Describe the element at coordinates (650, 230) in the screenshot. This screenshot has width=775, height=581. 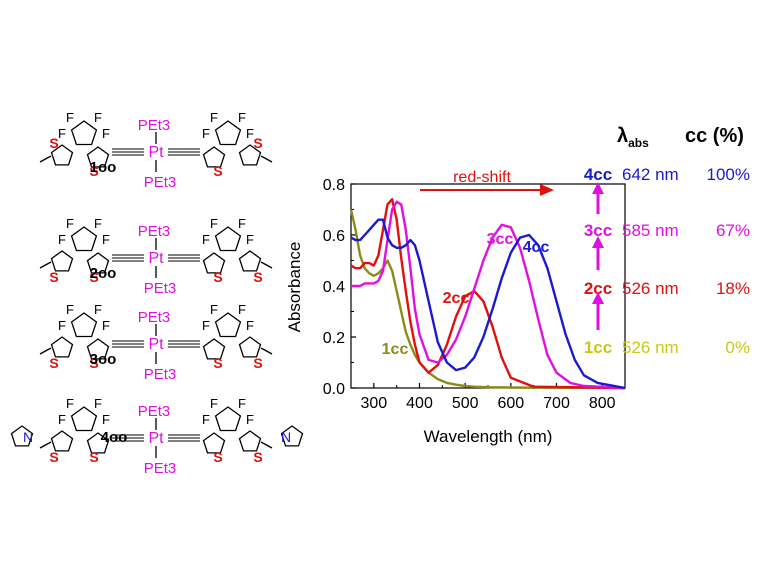
I see `row-3cc-lambda: 585 nm` at that location.